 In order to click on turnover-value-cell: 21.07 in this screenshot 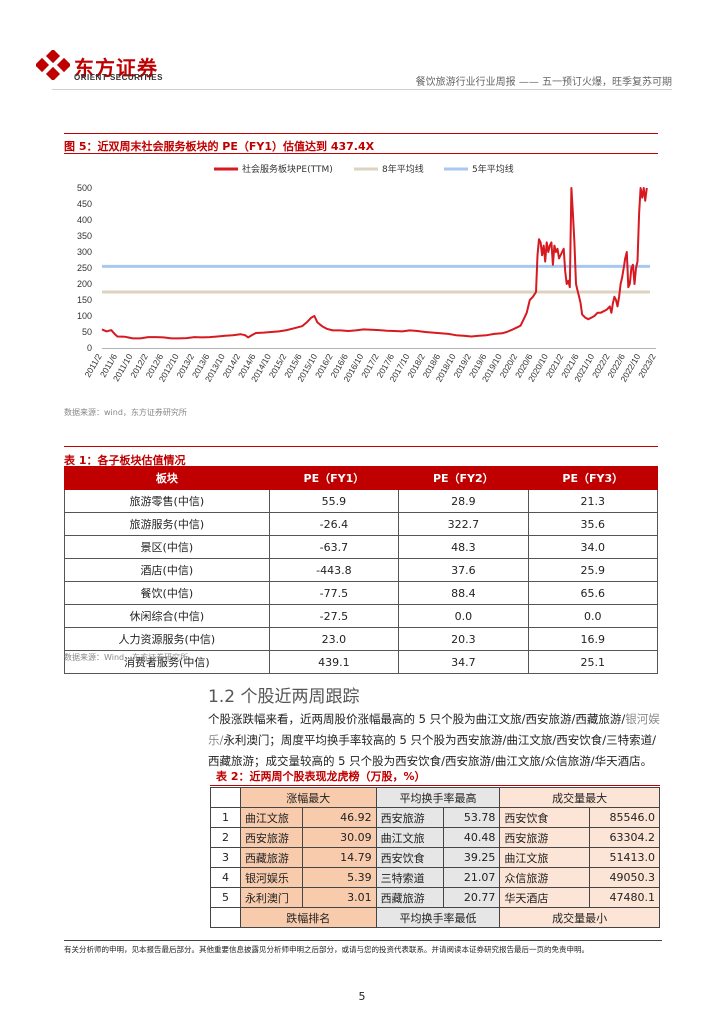, I will do `click(472, 877)`.